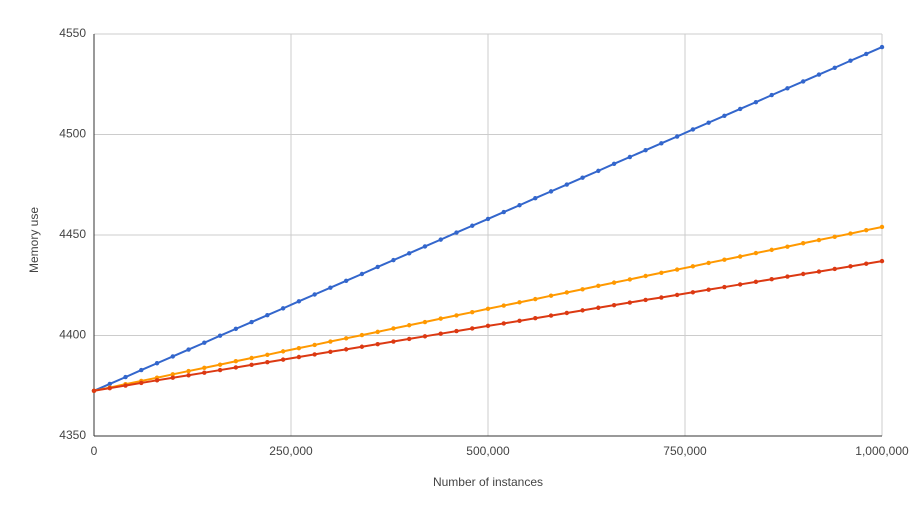  What do you see at coordinates (72, 335) in the screenshot?
I see `y-tick-label: 4400` at bounding box center [72, 335].